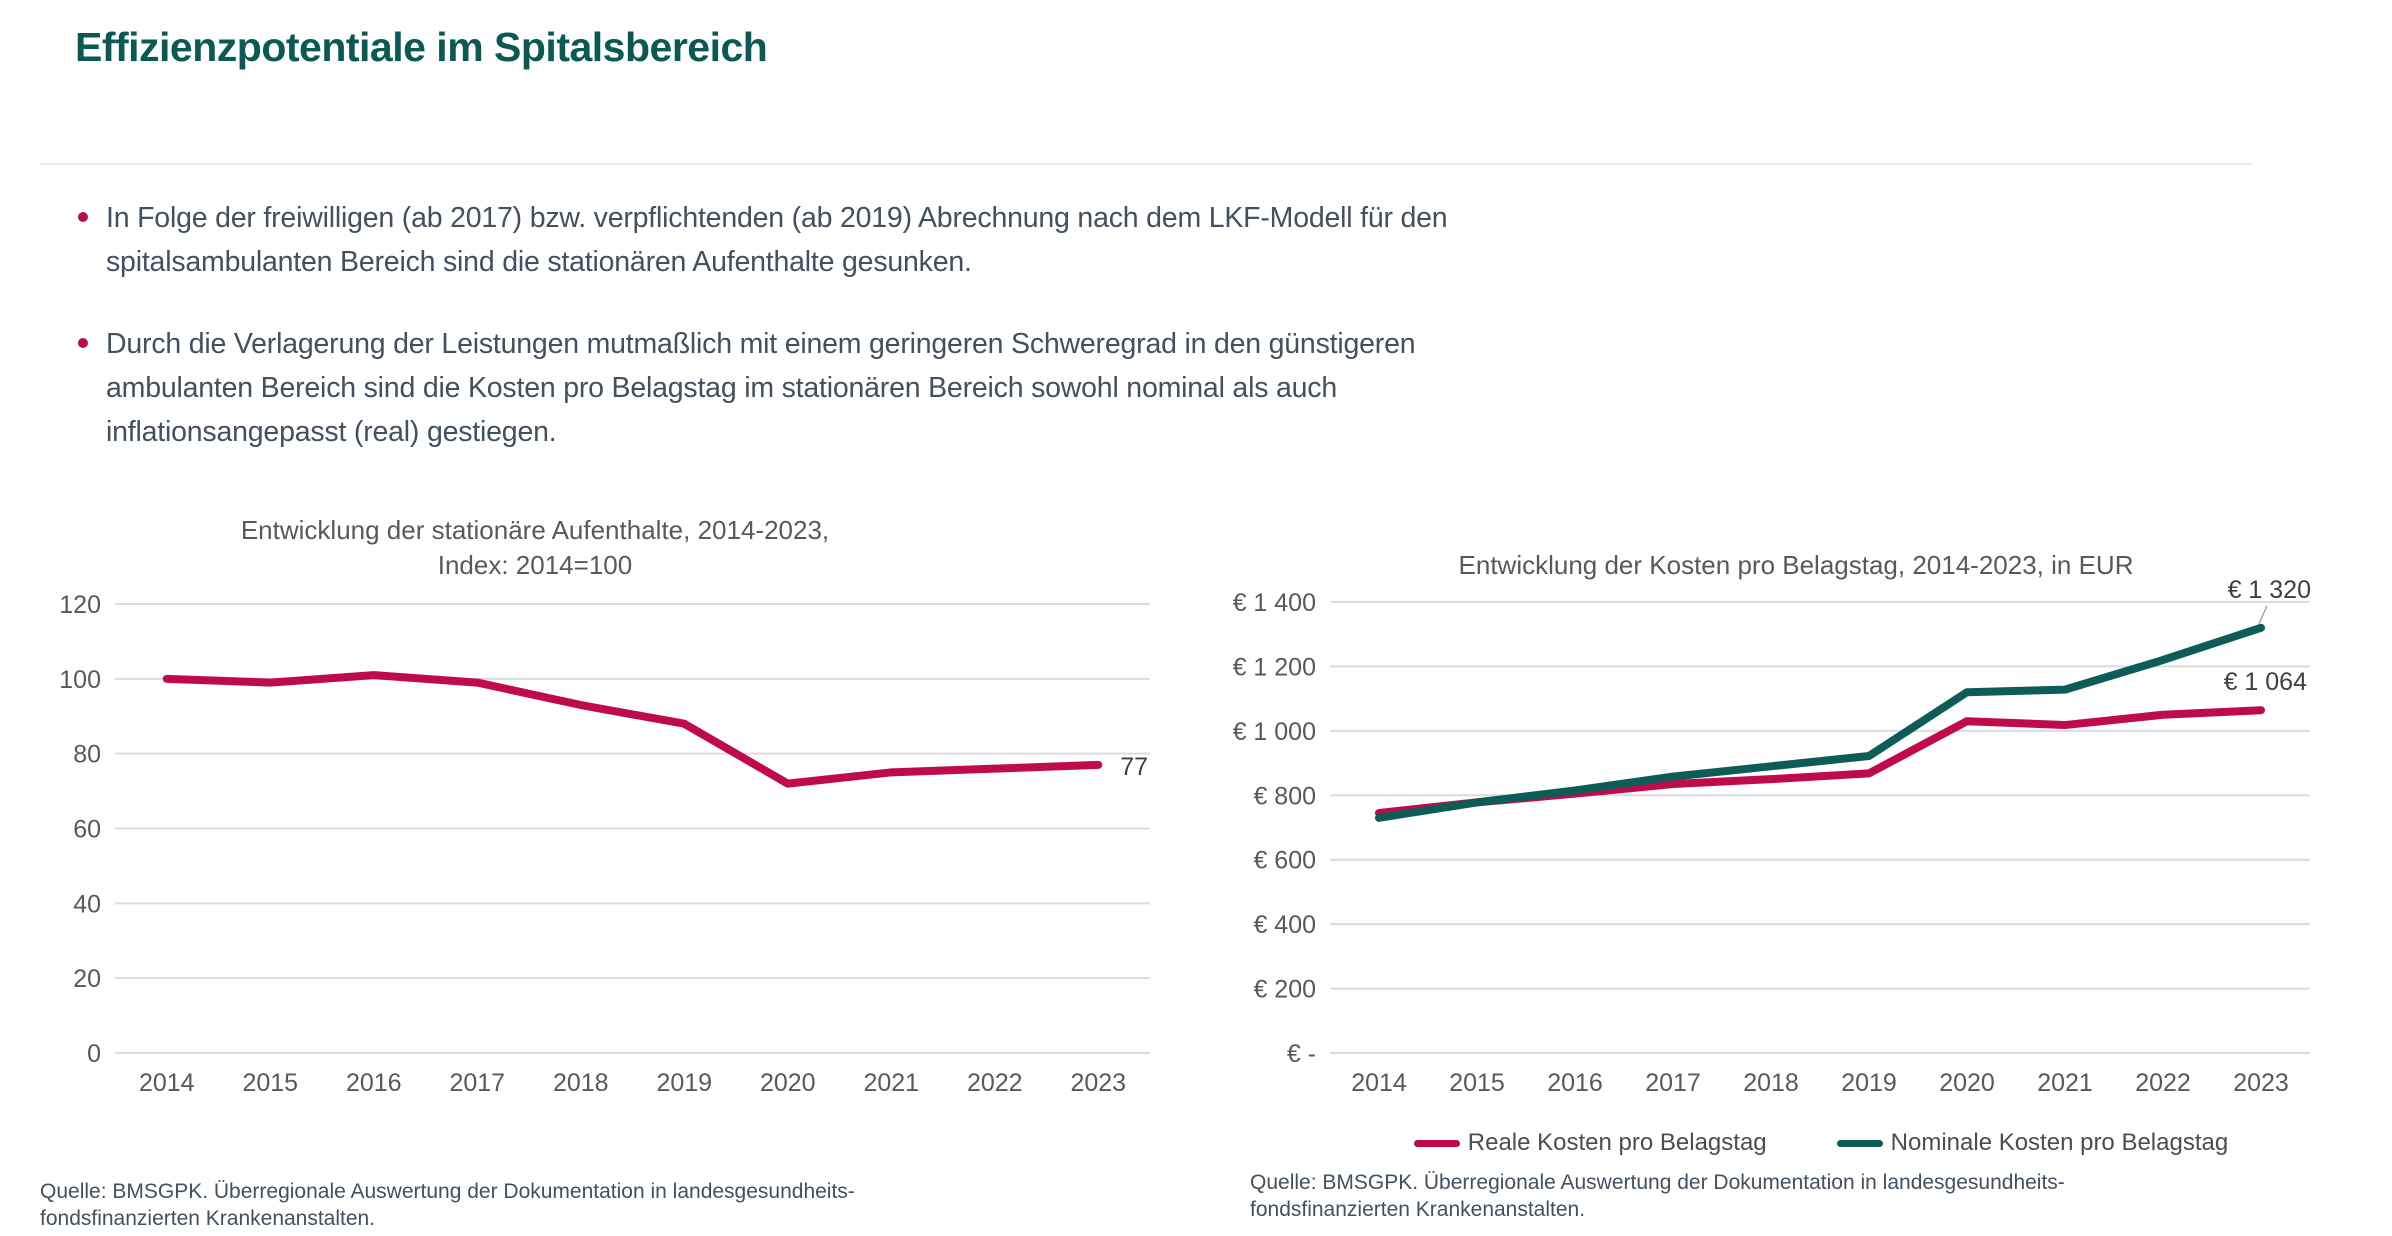  What do you see at coordinates (80, 680) in the screenshot?
I see `y-tick-label: 100` at bounding box center [80, 680].